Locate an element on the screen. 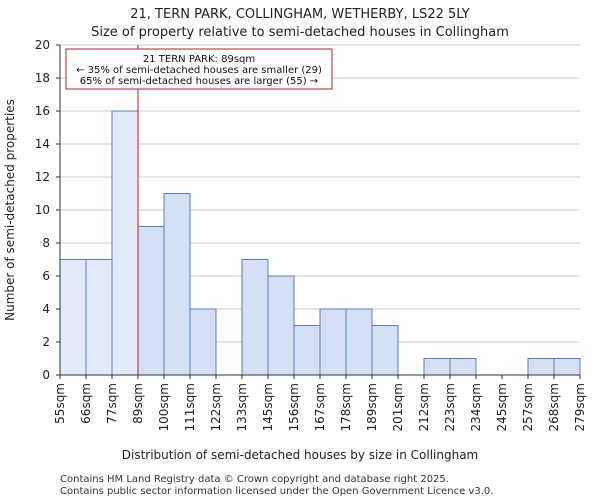  y-tick-label: 18 is located at coordinates (42, 78).